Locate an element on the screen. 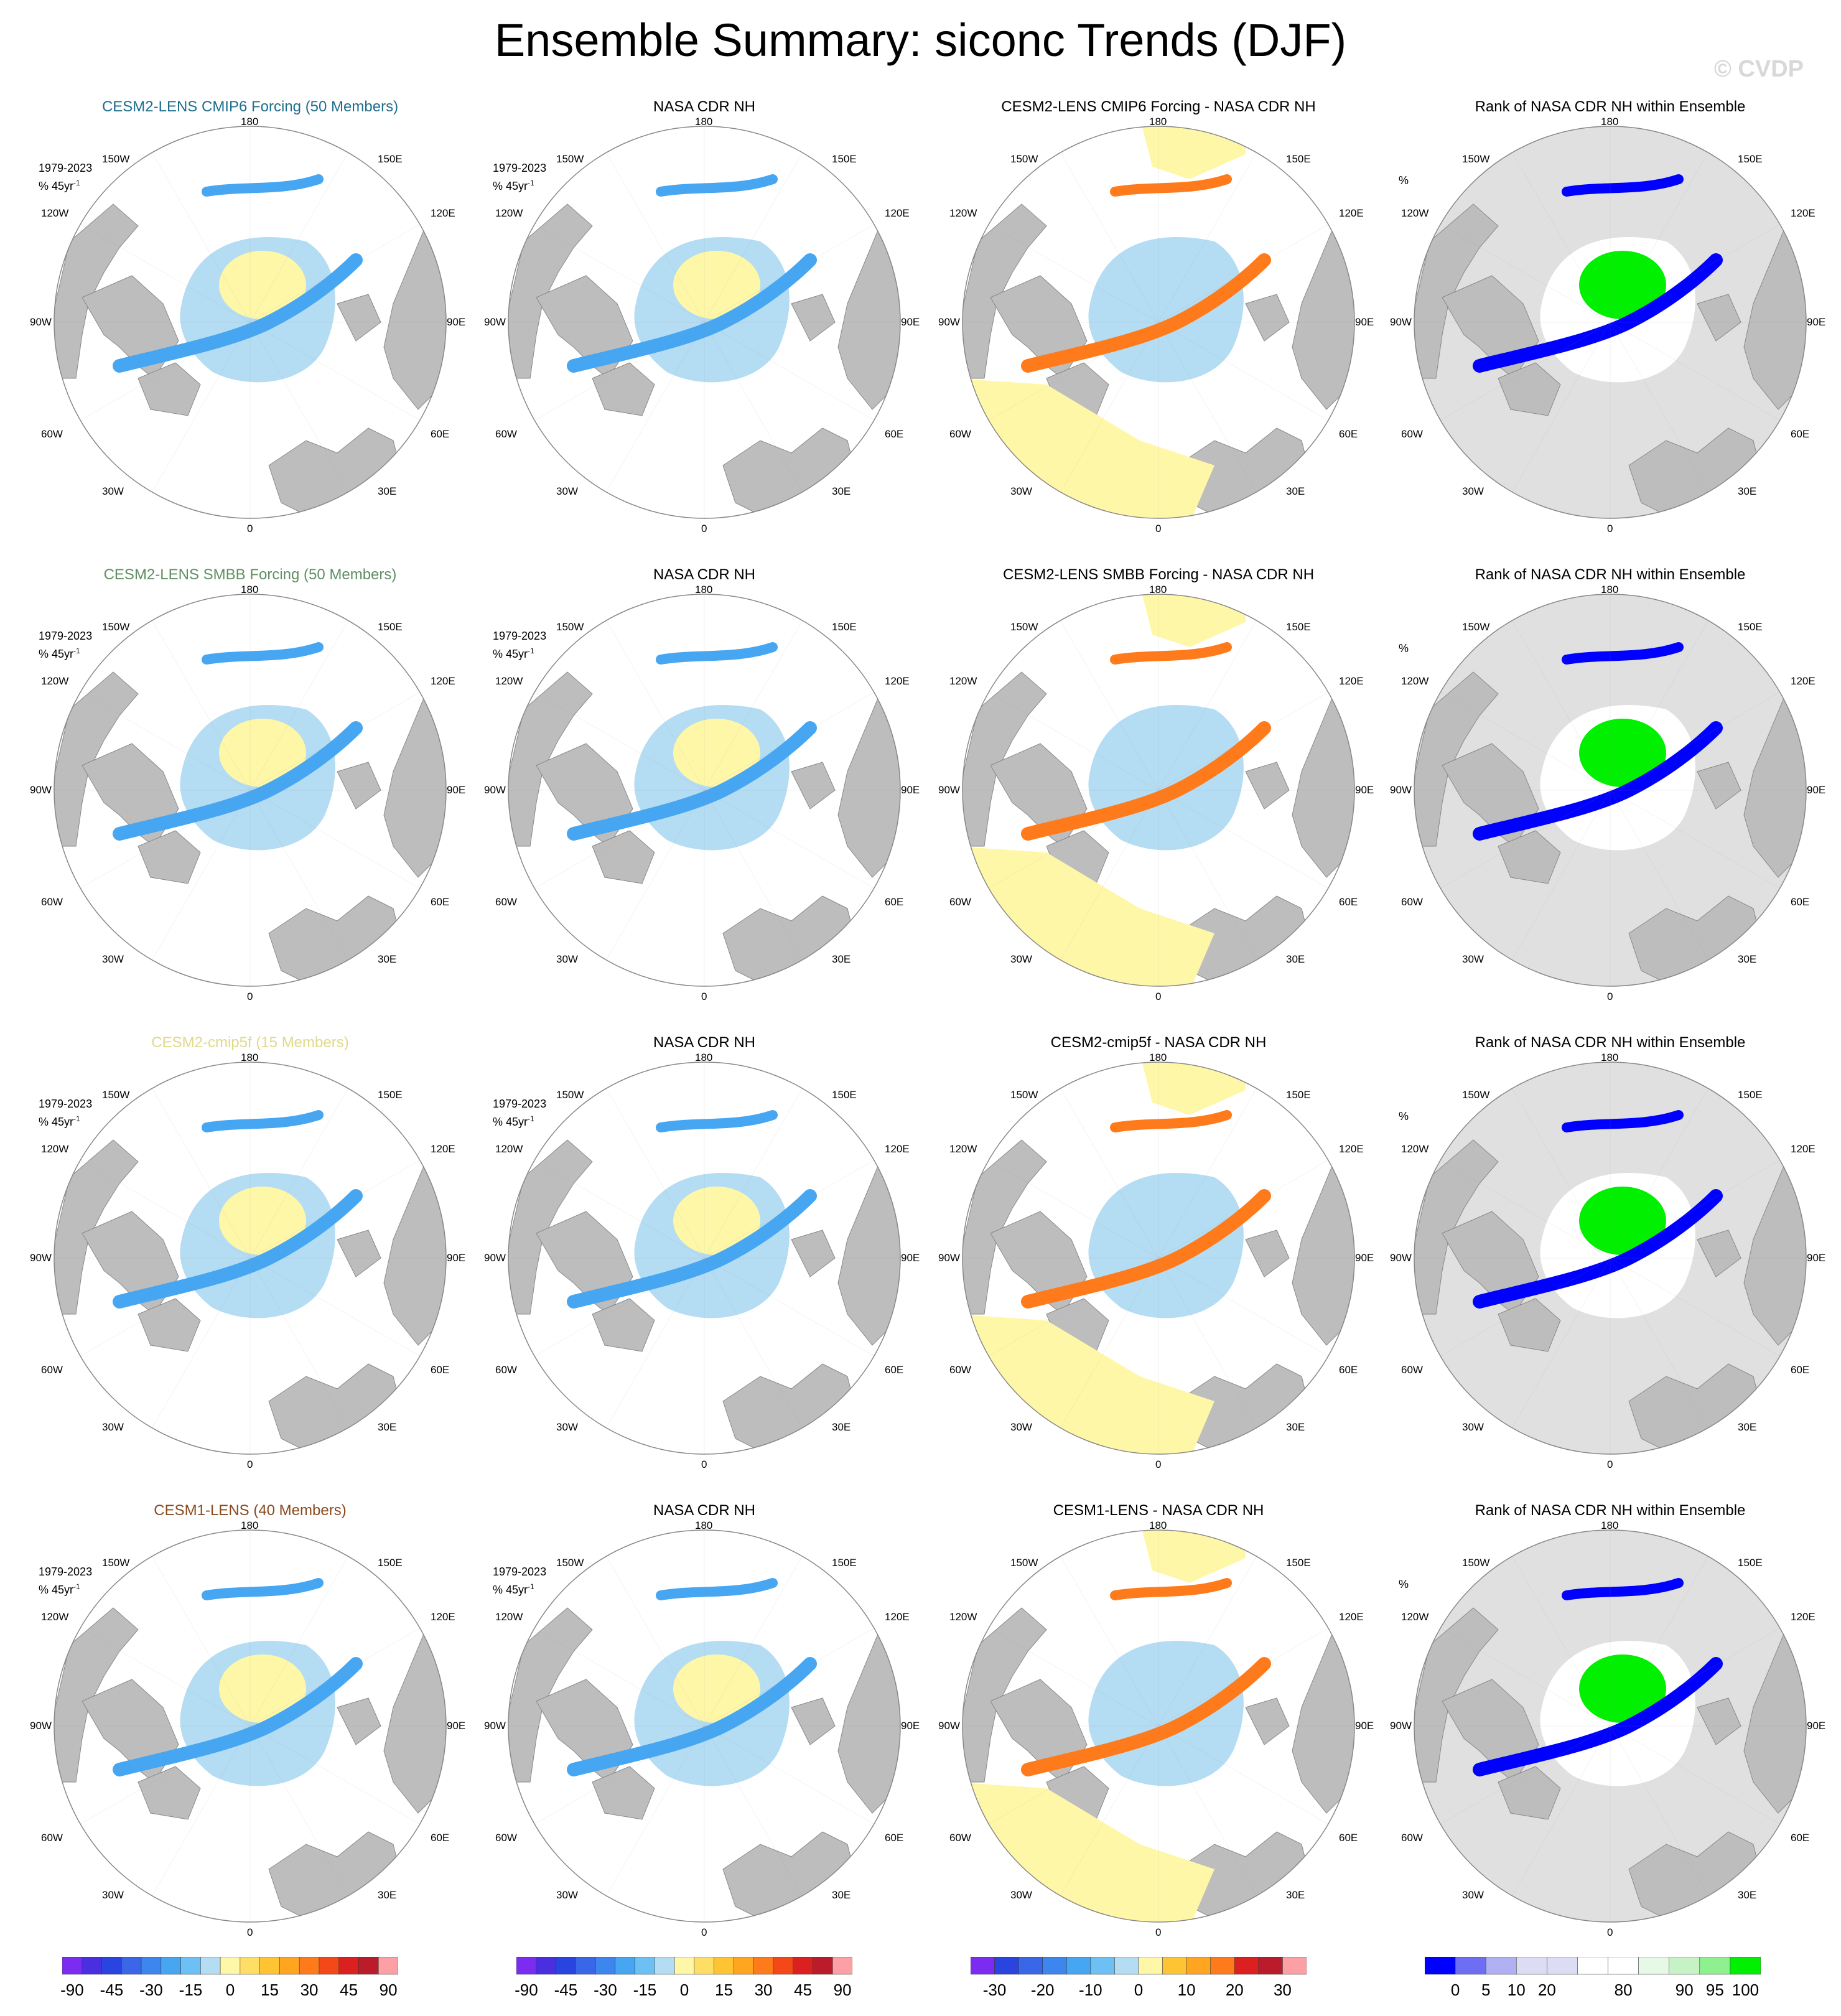 This screenshot has width=1841, height=2016. colorbar-tick-label: 5 is located at coordinates (1486, 1990).